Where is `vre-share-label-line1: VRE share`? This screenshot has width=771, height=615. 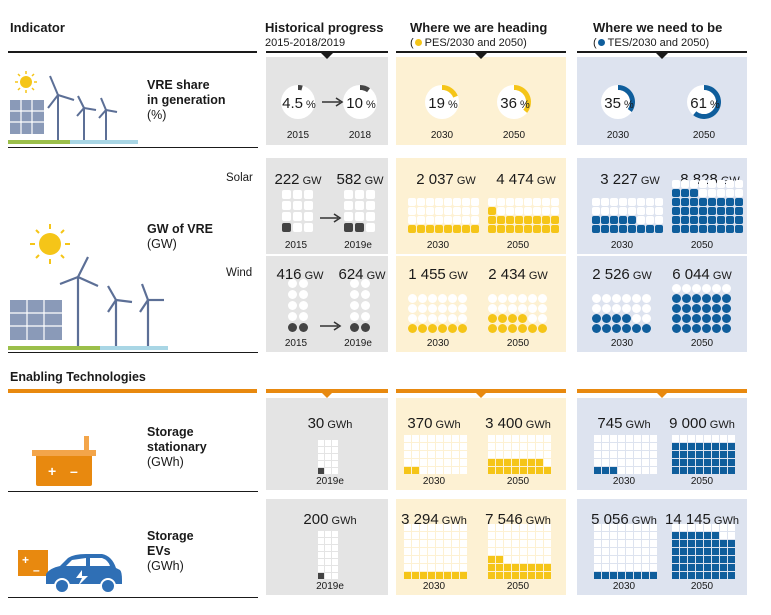 vre-share-label-line1: VRE share is located at coordinates (178, 85).